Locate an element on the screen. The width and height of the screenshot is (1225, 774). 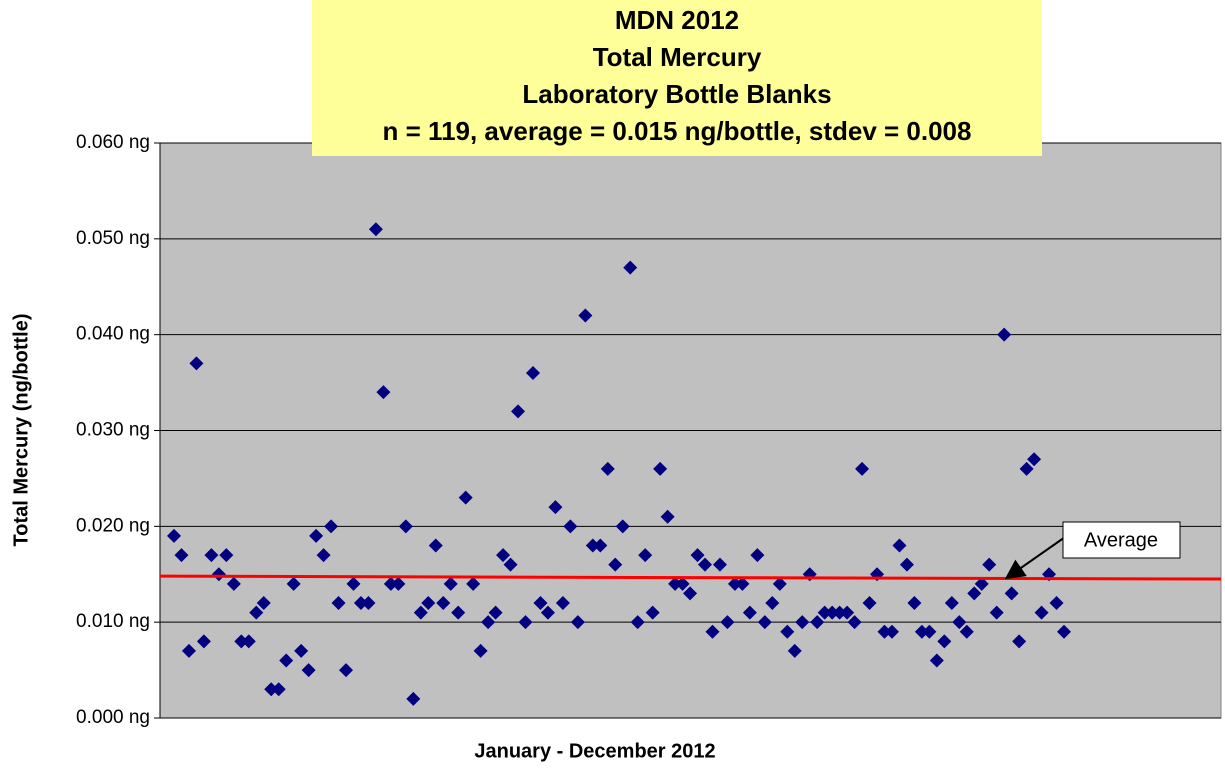
title-box is located at coordinates (677, 78).